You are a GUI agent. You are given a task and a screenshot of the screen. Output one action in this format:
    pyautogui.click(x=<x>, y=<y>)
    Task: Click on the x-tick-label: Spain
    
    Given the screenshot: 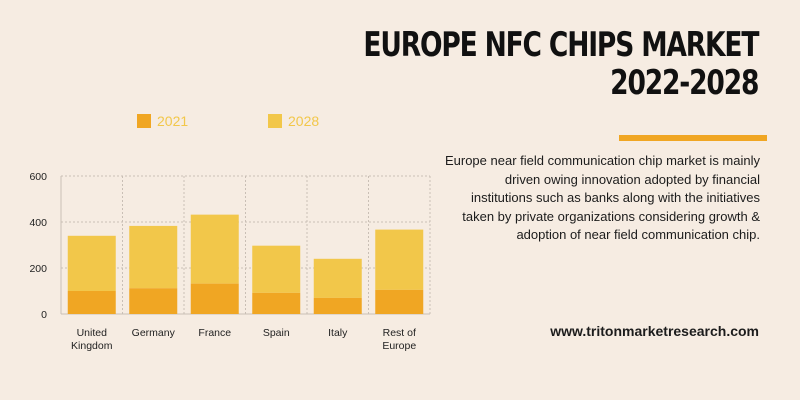 What is the action you would take?
    pyautogui.click(x=276, y=333)
    